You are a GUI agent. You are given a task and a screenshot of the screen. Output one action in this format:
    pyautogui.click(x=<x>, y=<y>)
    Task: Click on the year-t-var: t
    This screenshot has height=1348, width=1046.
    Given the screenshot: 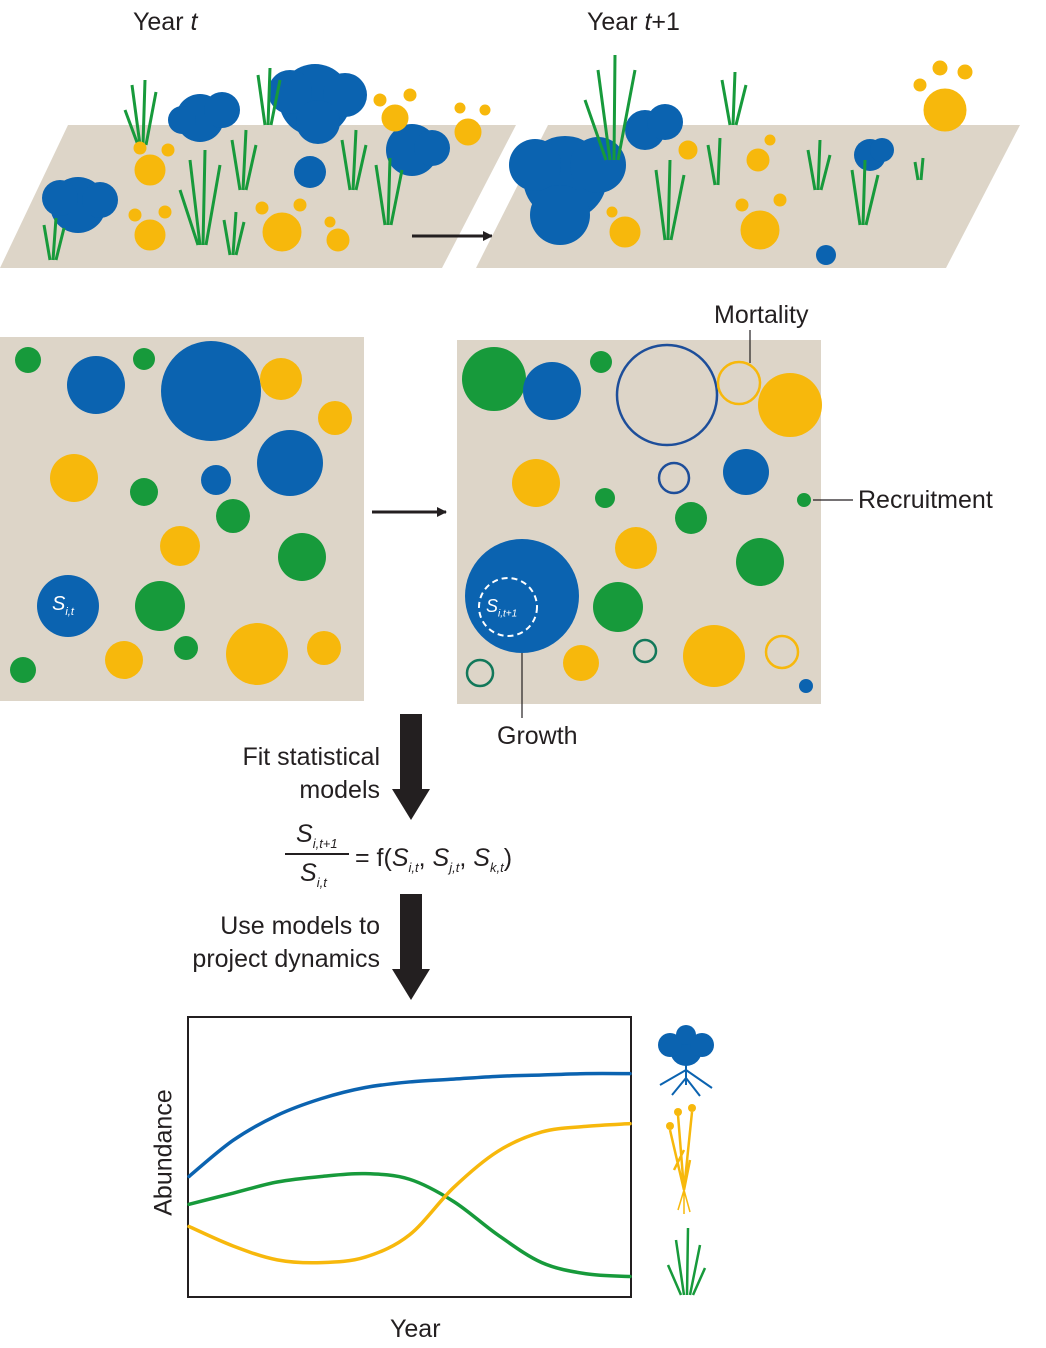 What is the action you would take?
    pyautogui.click(x=194, y=22)
    